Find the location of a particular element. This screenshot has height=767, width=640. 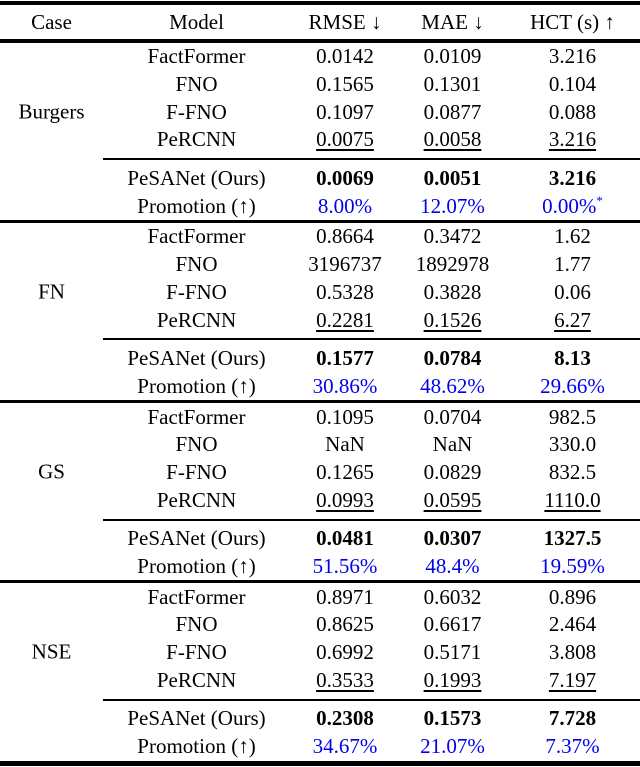

hct-value: 1.77 is located at coordinates (572, 264).